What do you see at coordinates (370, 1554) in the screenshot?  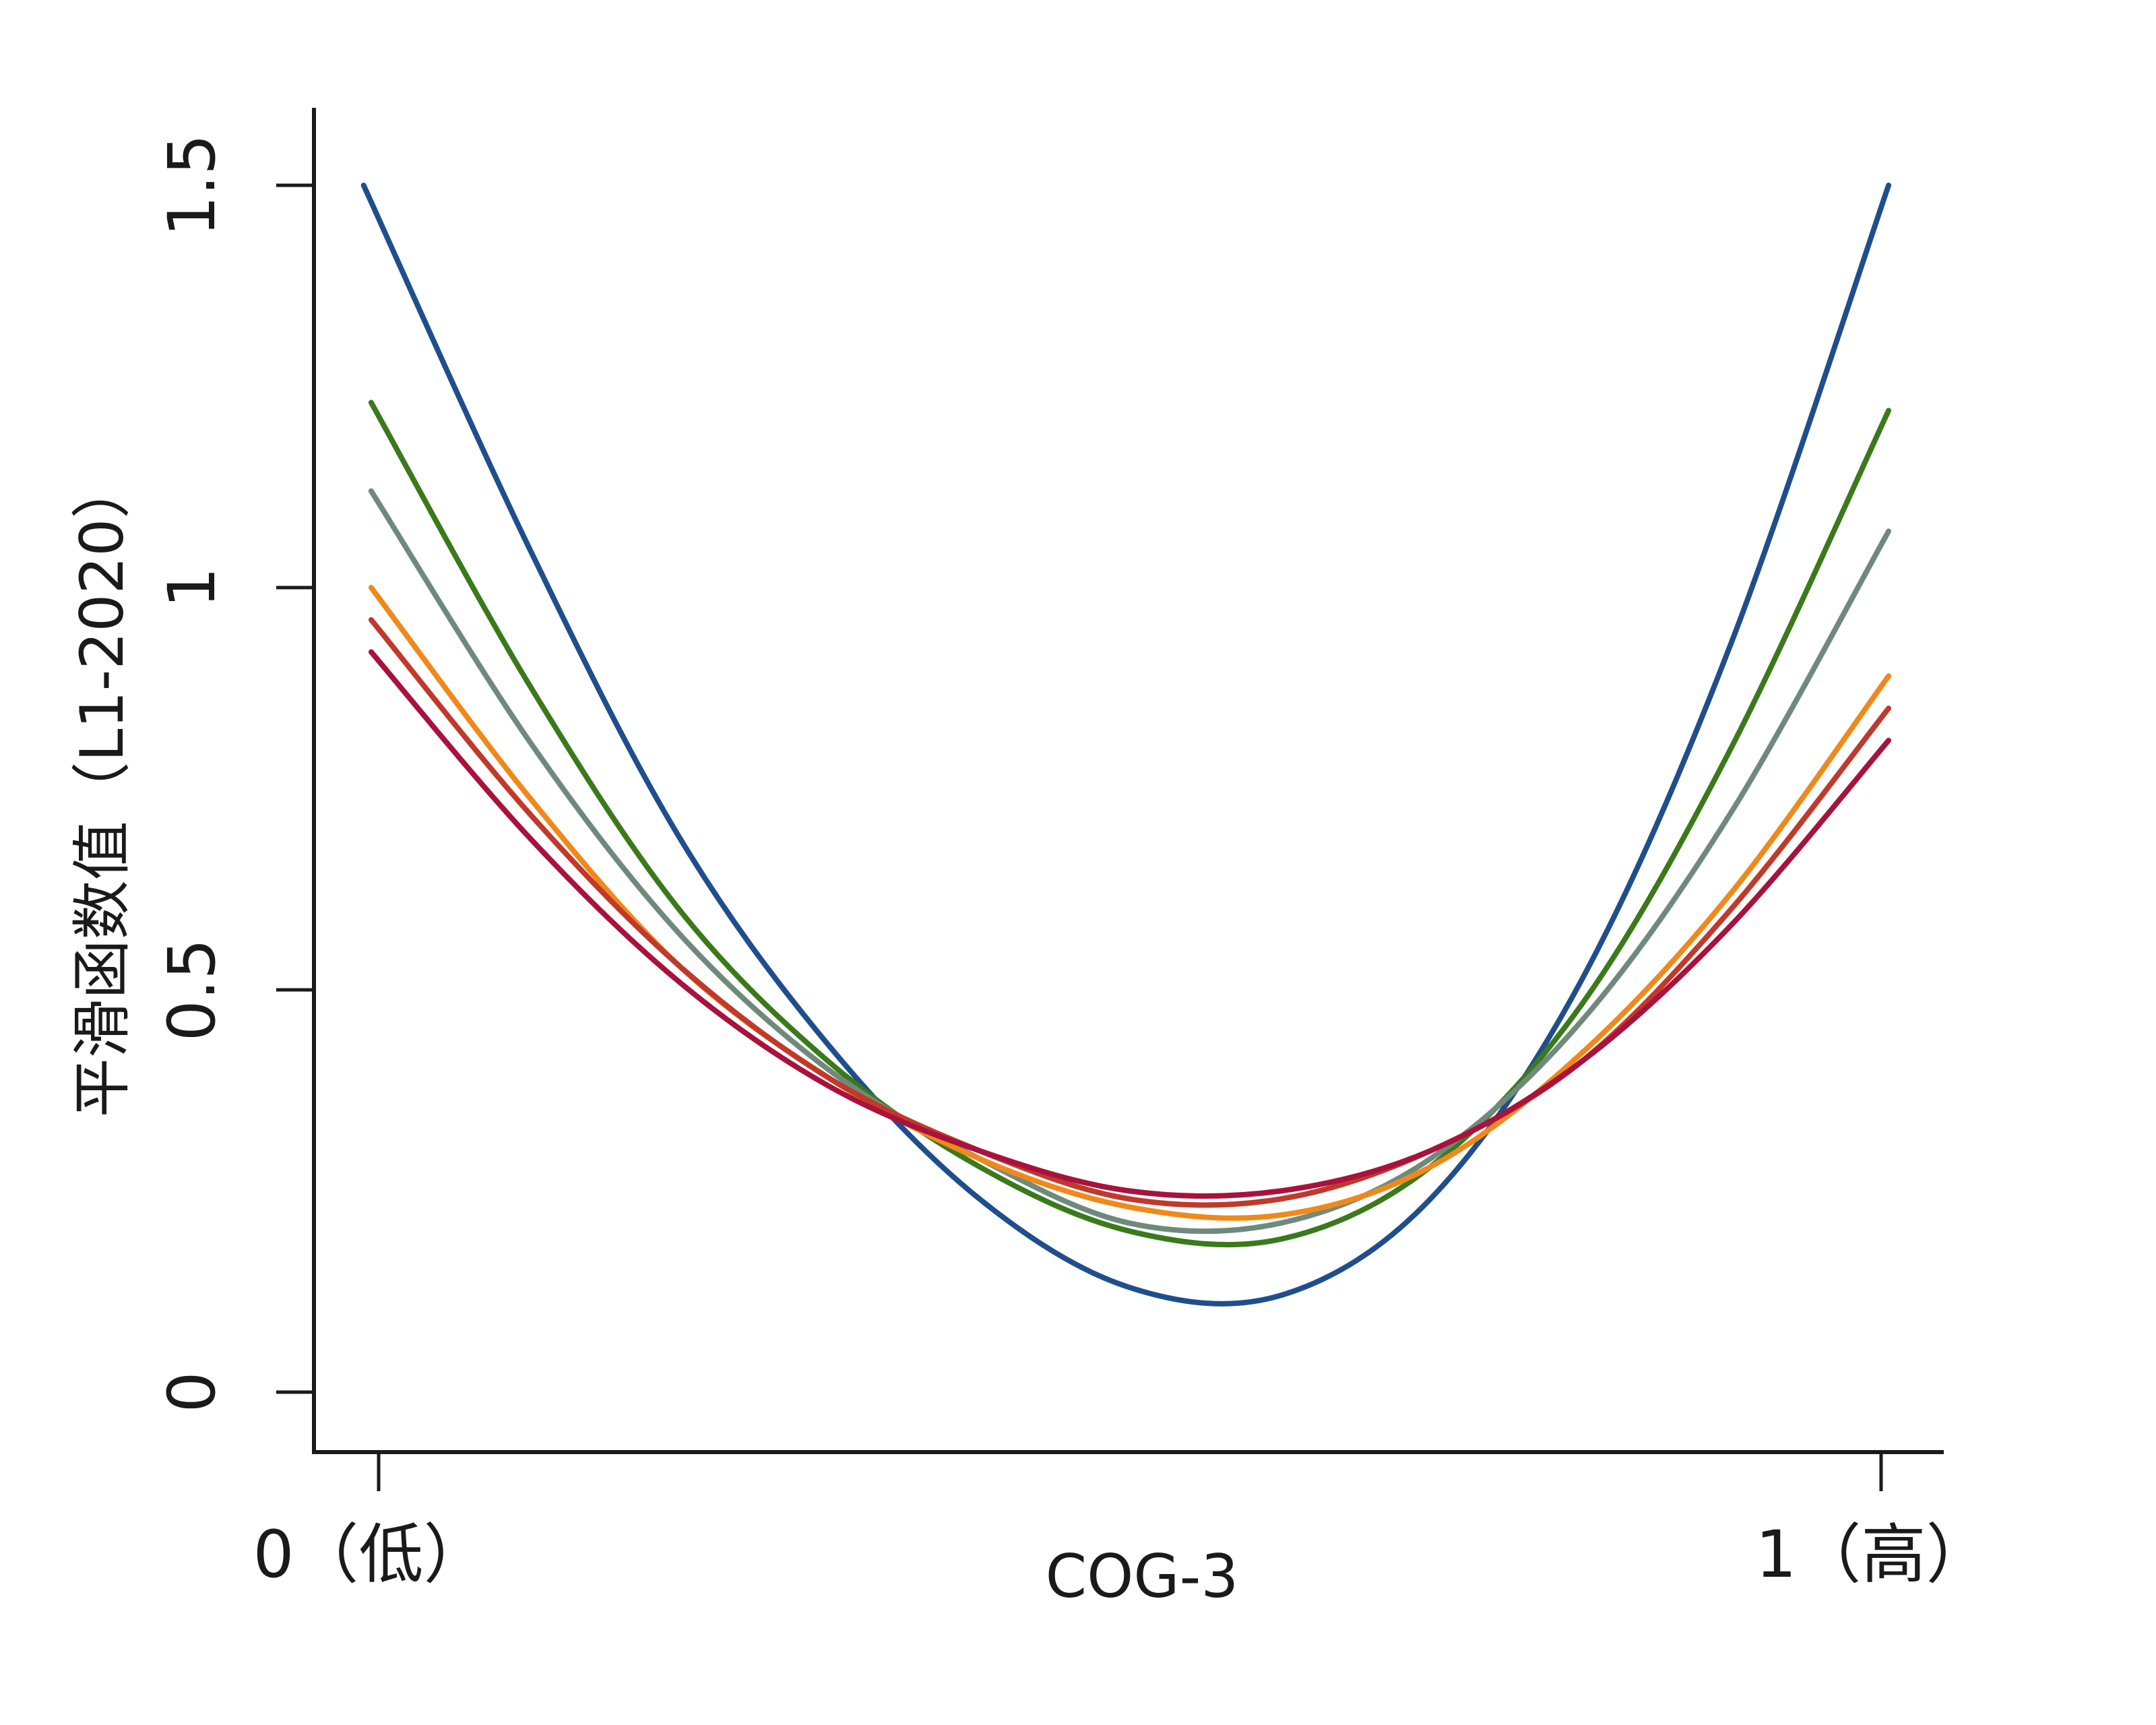 I see `x-tick-label: 0（低）` at bounding box center [370, 1554].